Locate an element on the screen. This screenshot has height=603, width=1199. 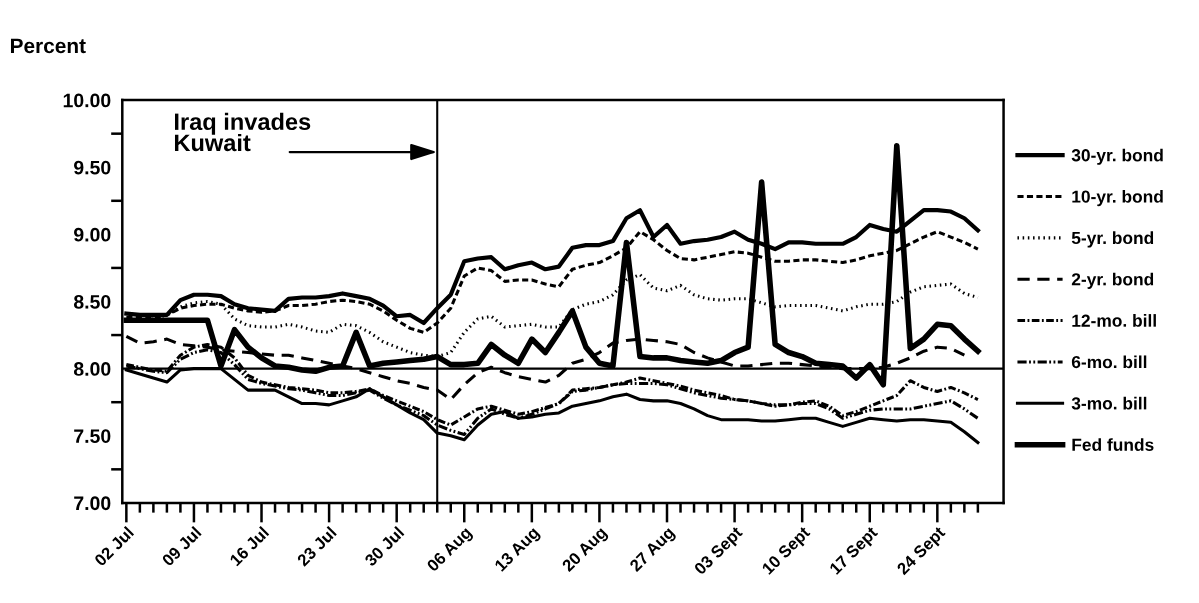
legend-label: 30-yr. bond is located at coordinates (1117, 156).